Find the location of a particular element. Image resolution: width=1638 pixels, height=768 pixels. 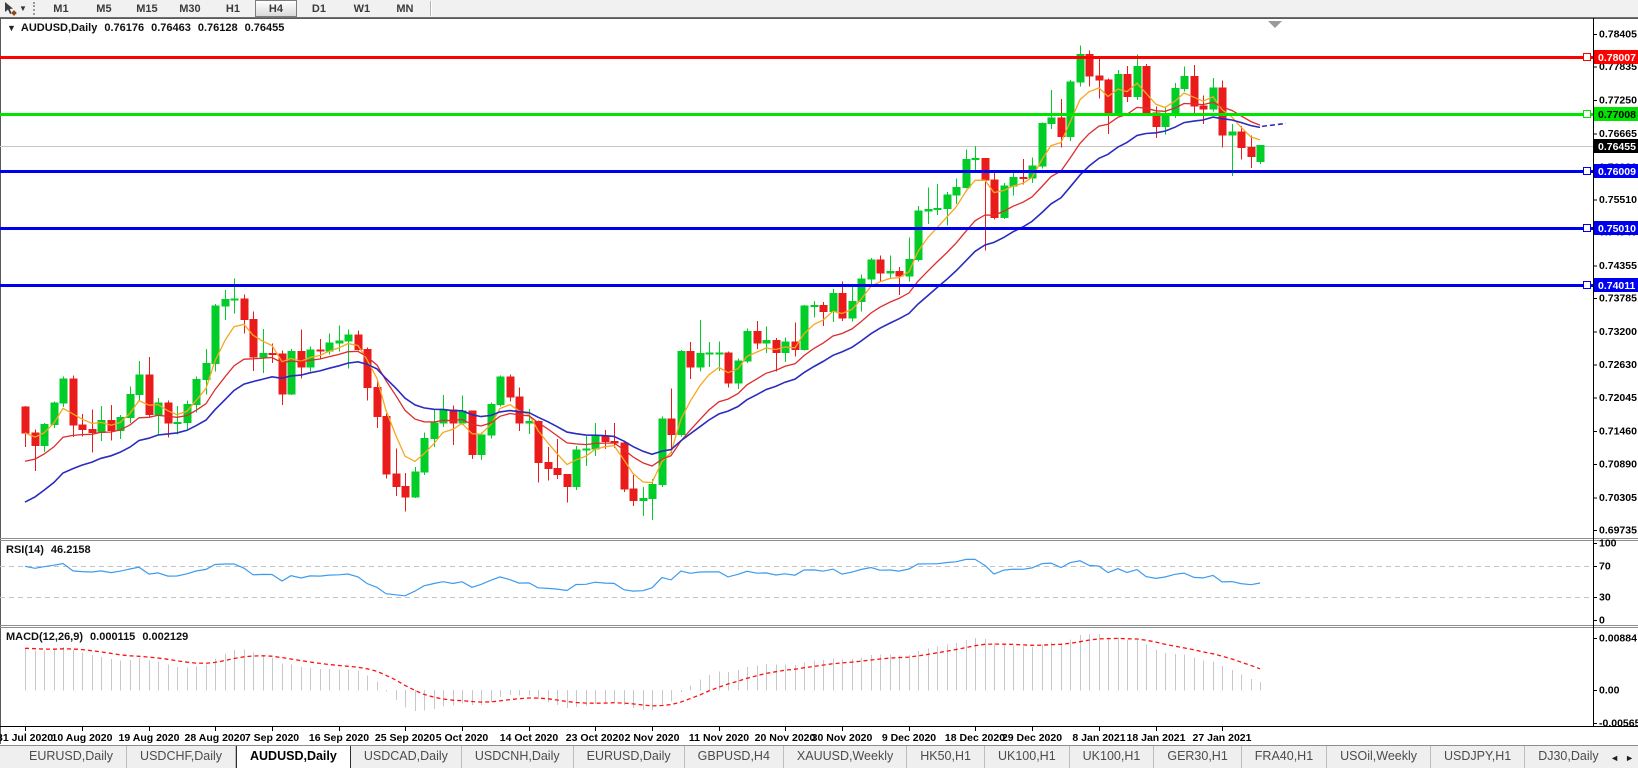

chart-tab-USDCHF-Daily: USDCHF,Daily is located at coordinates (181, 757).